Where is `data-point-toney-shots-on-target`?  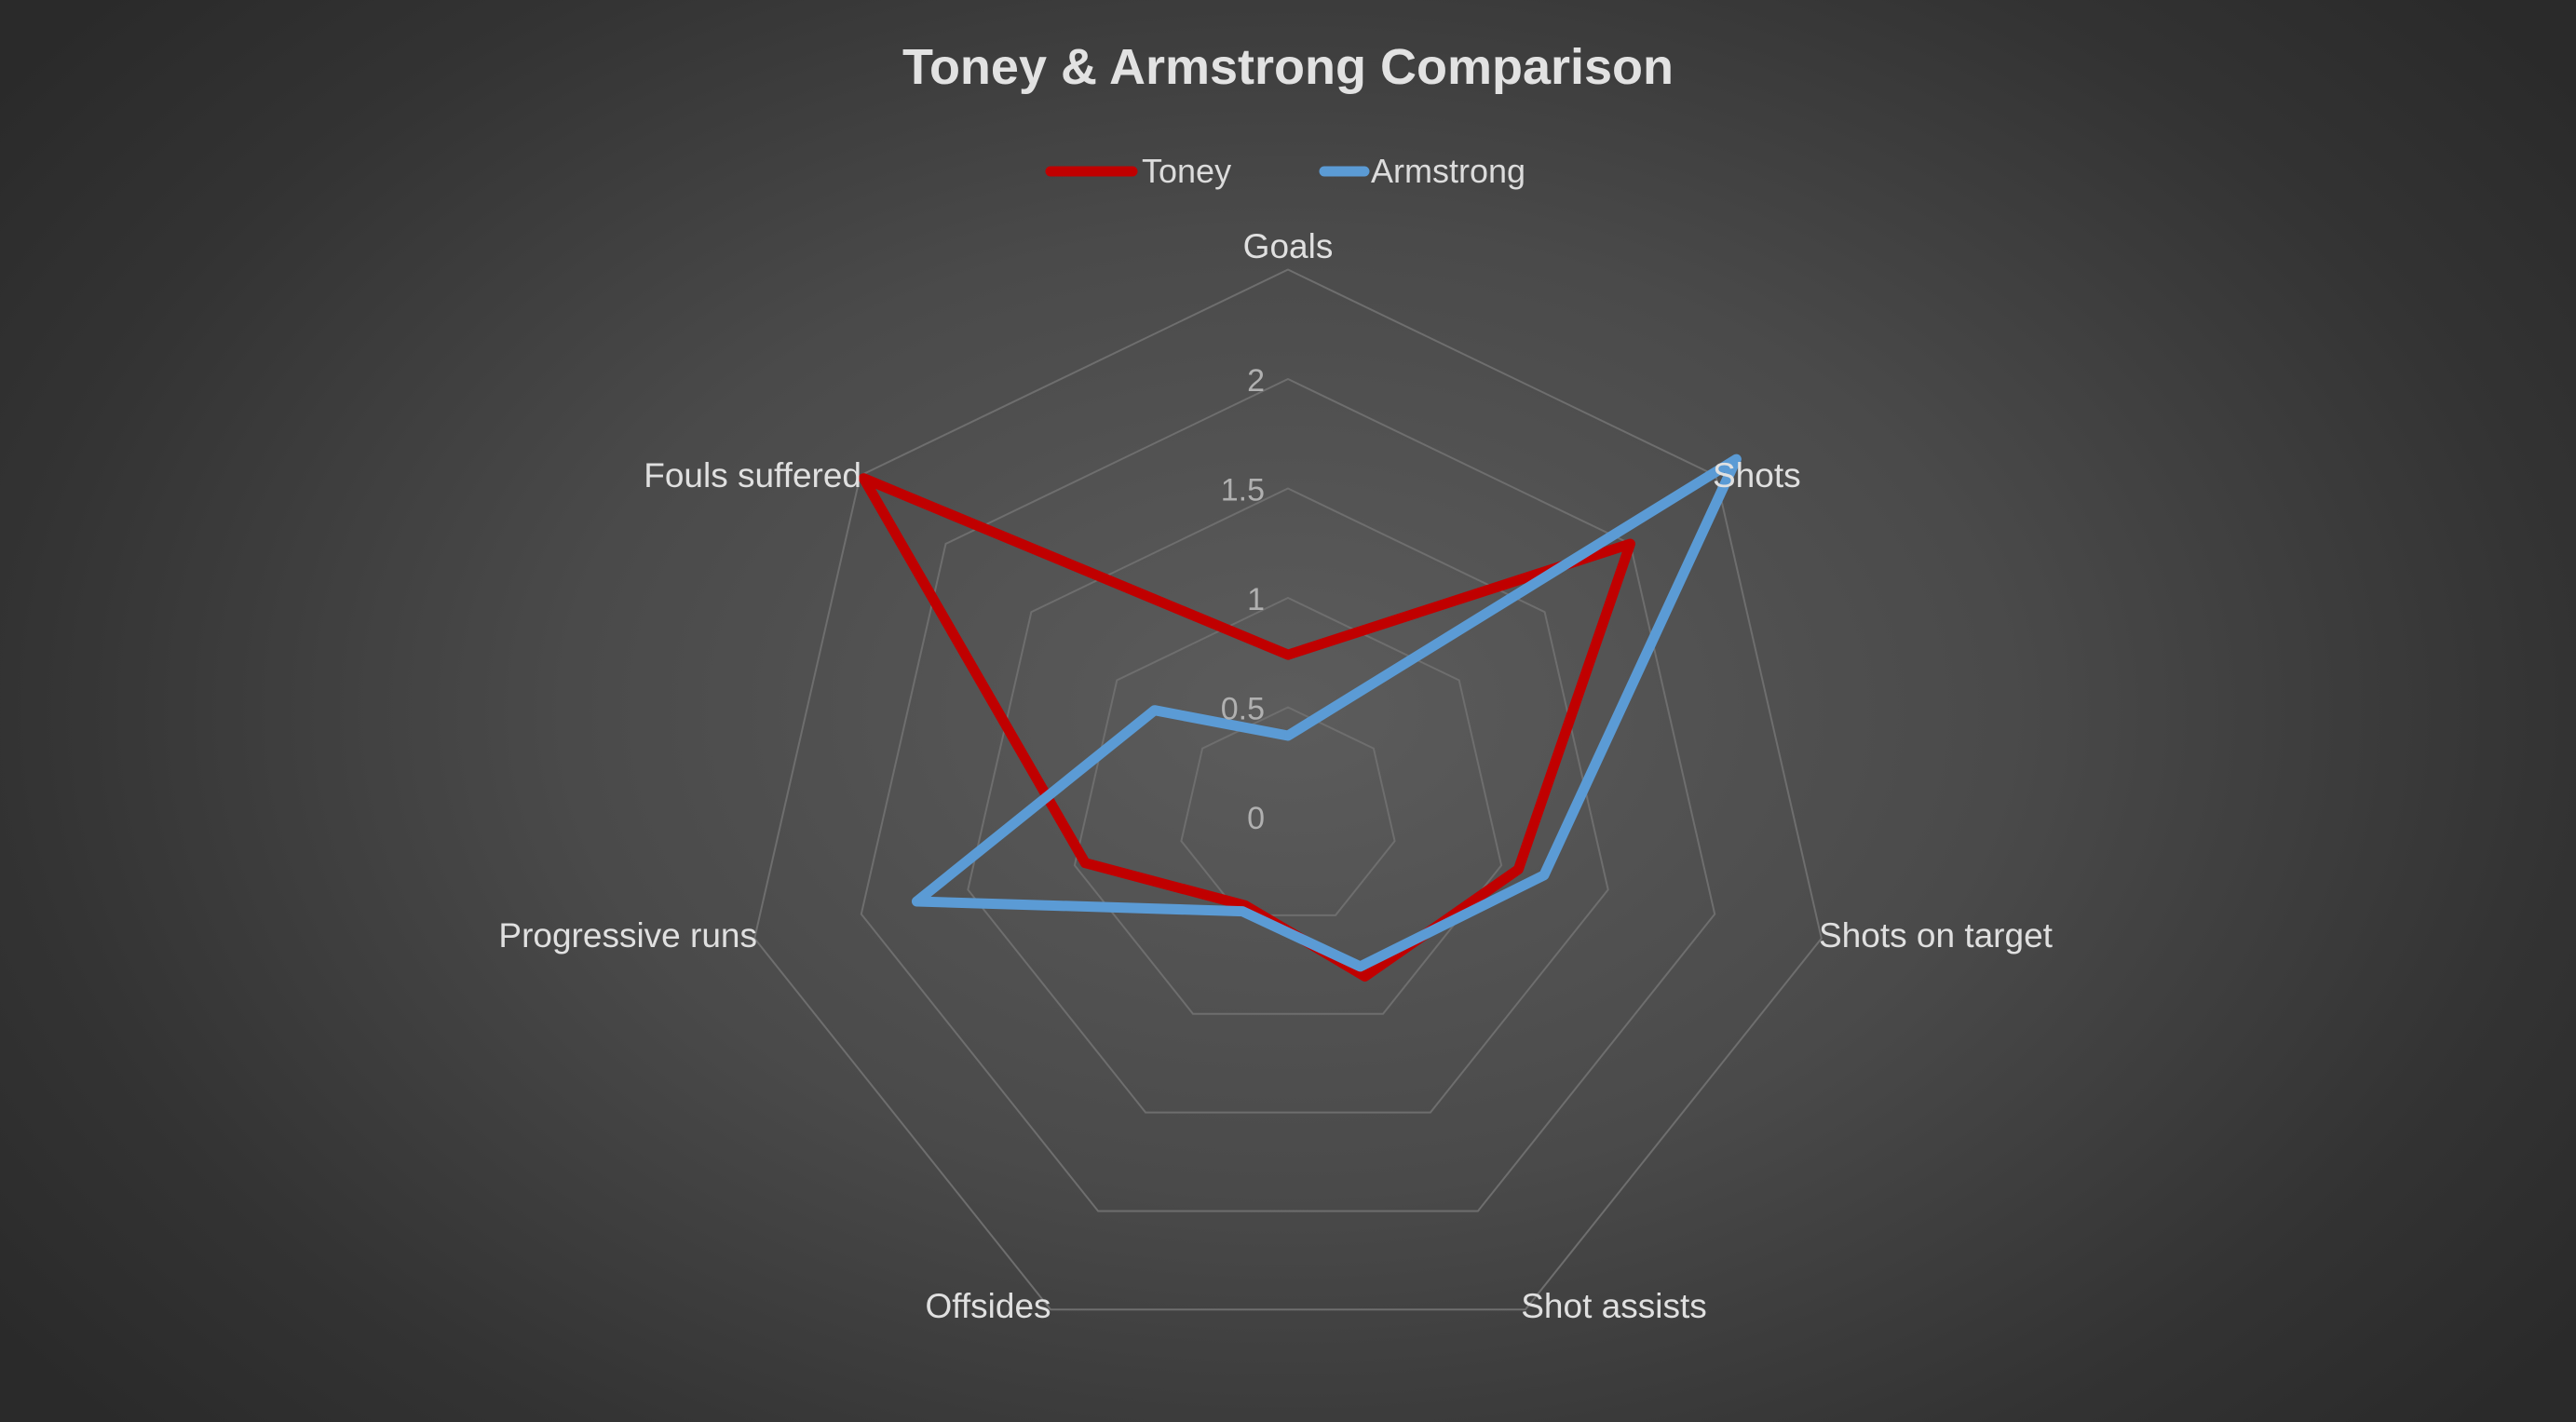 data-point-toney-shots-on-target is located at coordinates (1518, 869).